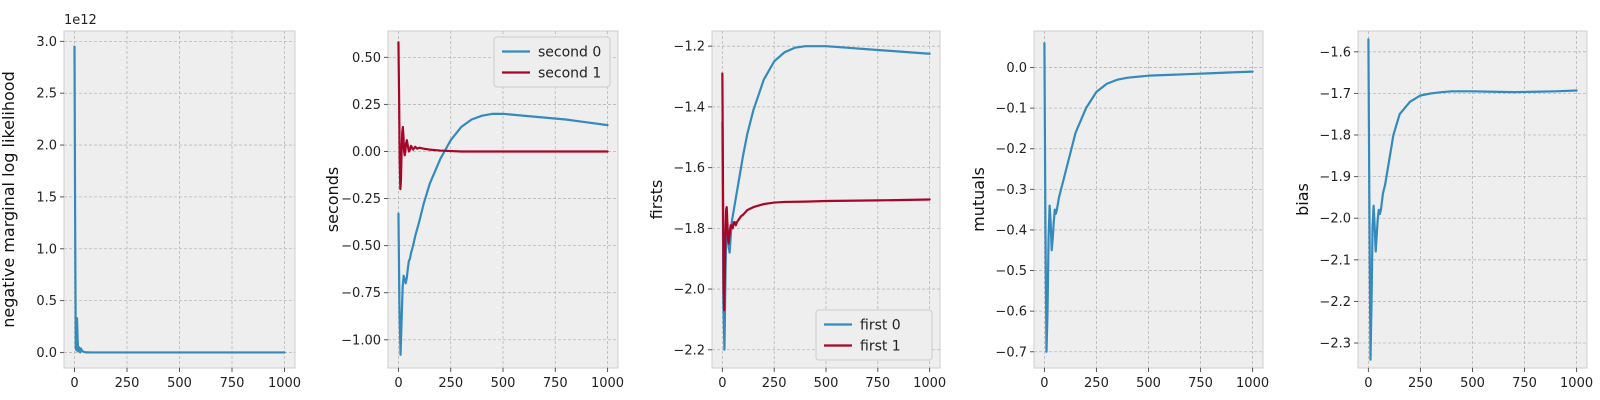 Image resolution: width=1600 pixels, height=400 pixels. I want to click on y-tick-label: 1.5, so click(46, 197).